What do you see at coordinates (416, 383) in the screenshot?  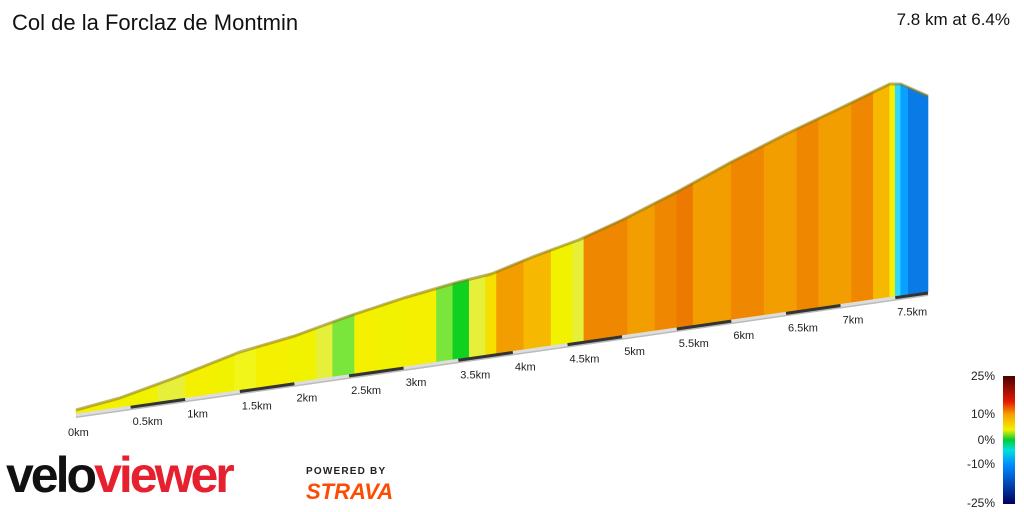 I see `tick-label: 3km` at bounding box center [416, 383].